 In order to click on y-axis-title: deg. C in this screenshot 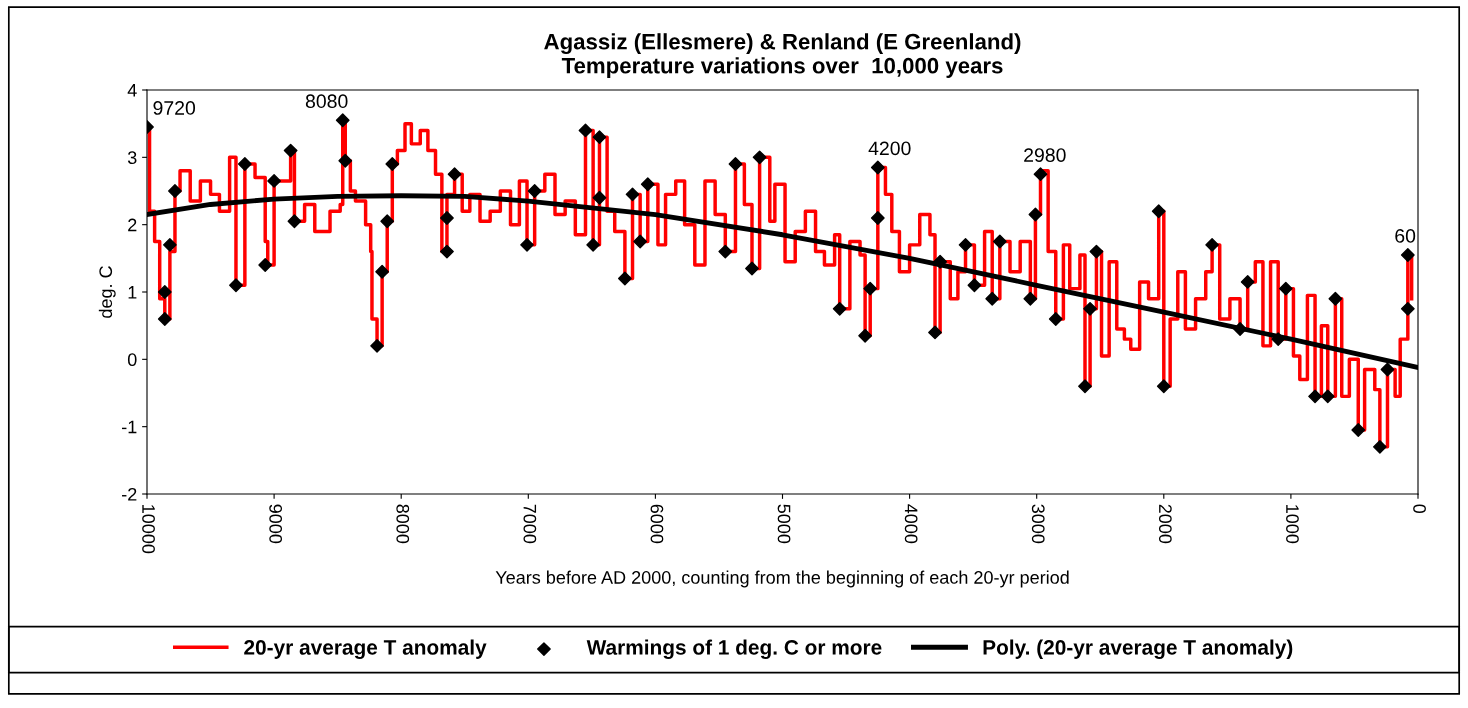, I will do `click(107, 292)`.